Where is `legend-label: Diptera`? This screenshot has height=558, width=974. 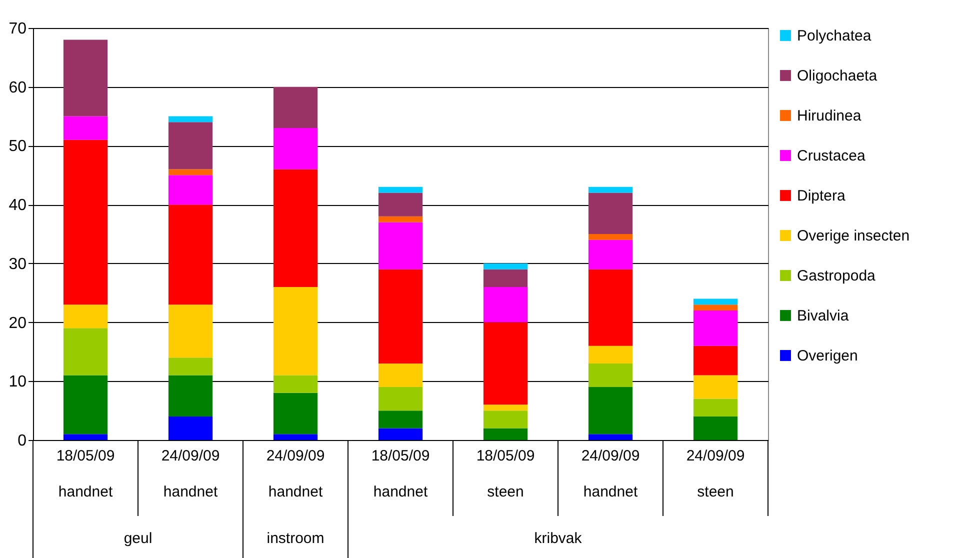
legend-label: Diptera is located at coordinates (821, 196).